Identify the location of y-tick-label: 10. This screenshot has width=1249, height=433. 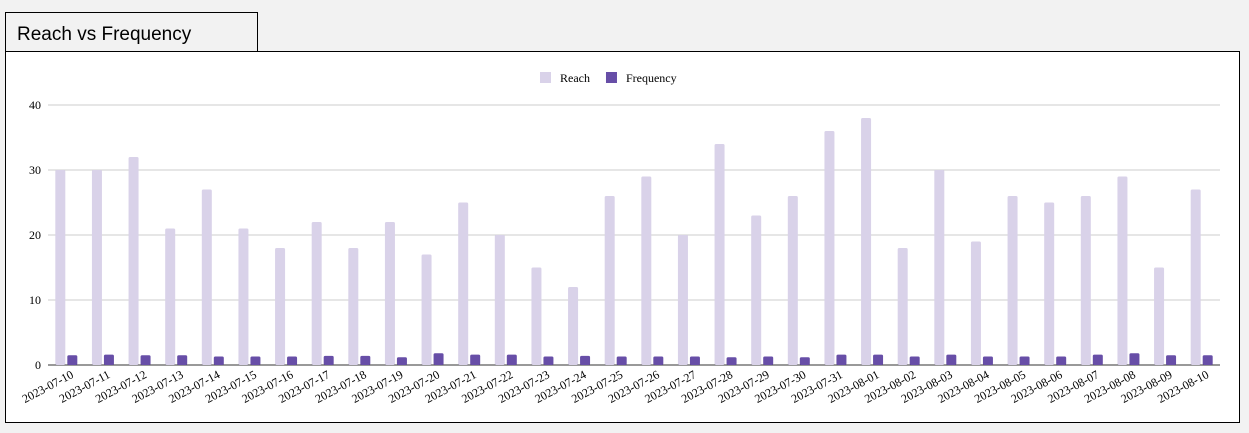
(35, 300).